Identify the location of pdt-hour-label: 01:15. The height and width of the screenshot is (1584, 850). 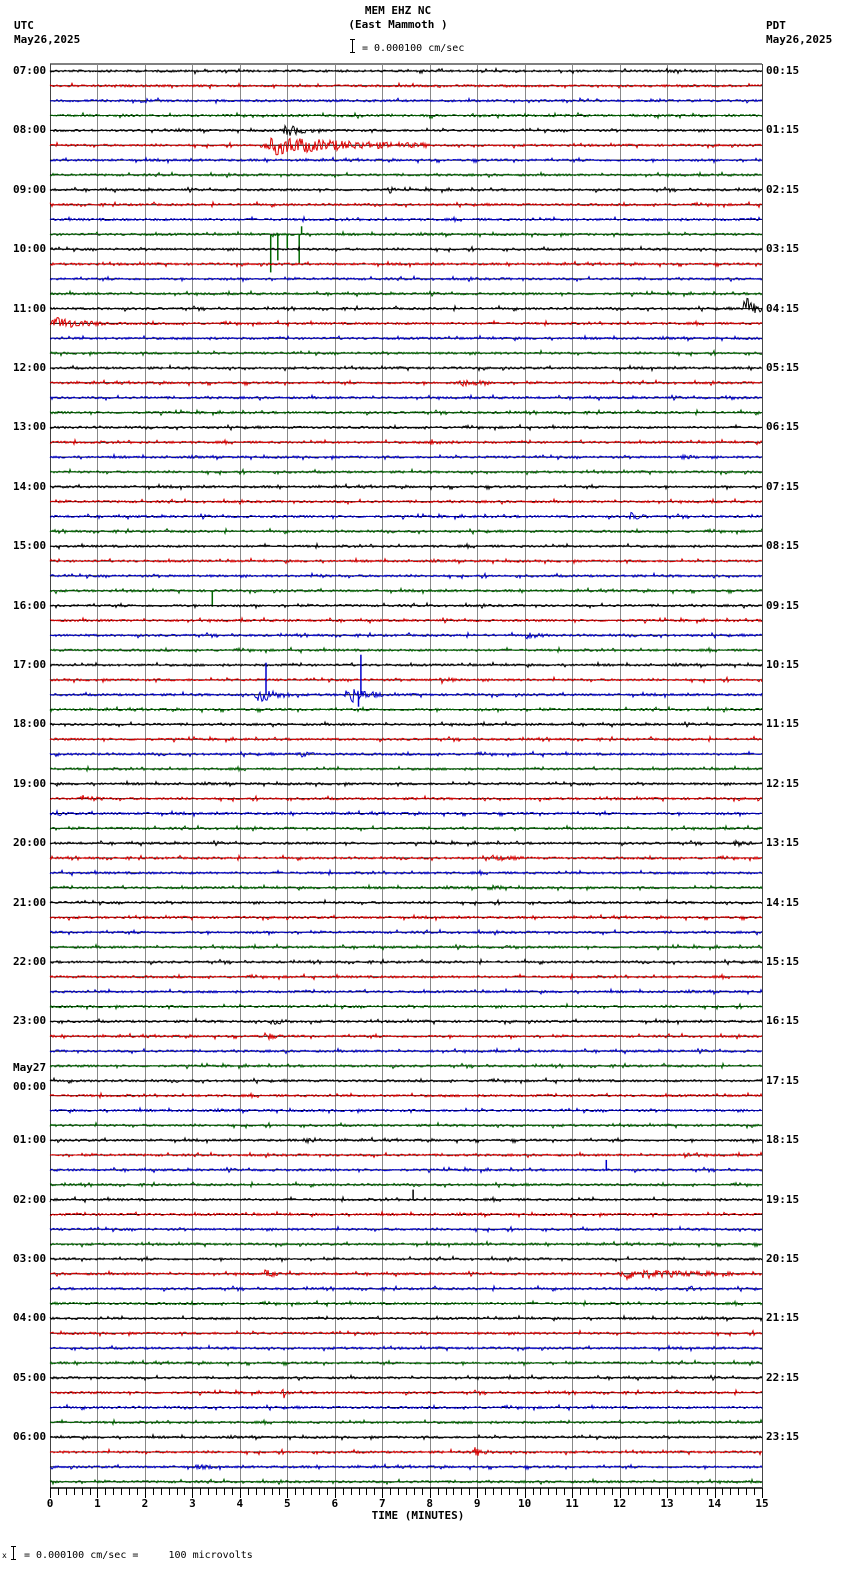
(783, 130).